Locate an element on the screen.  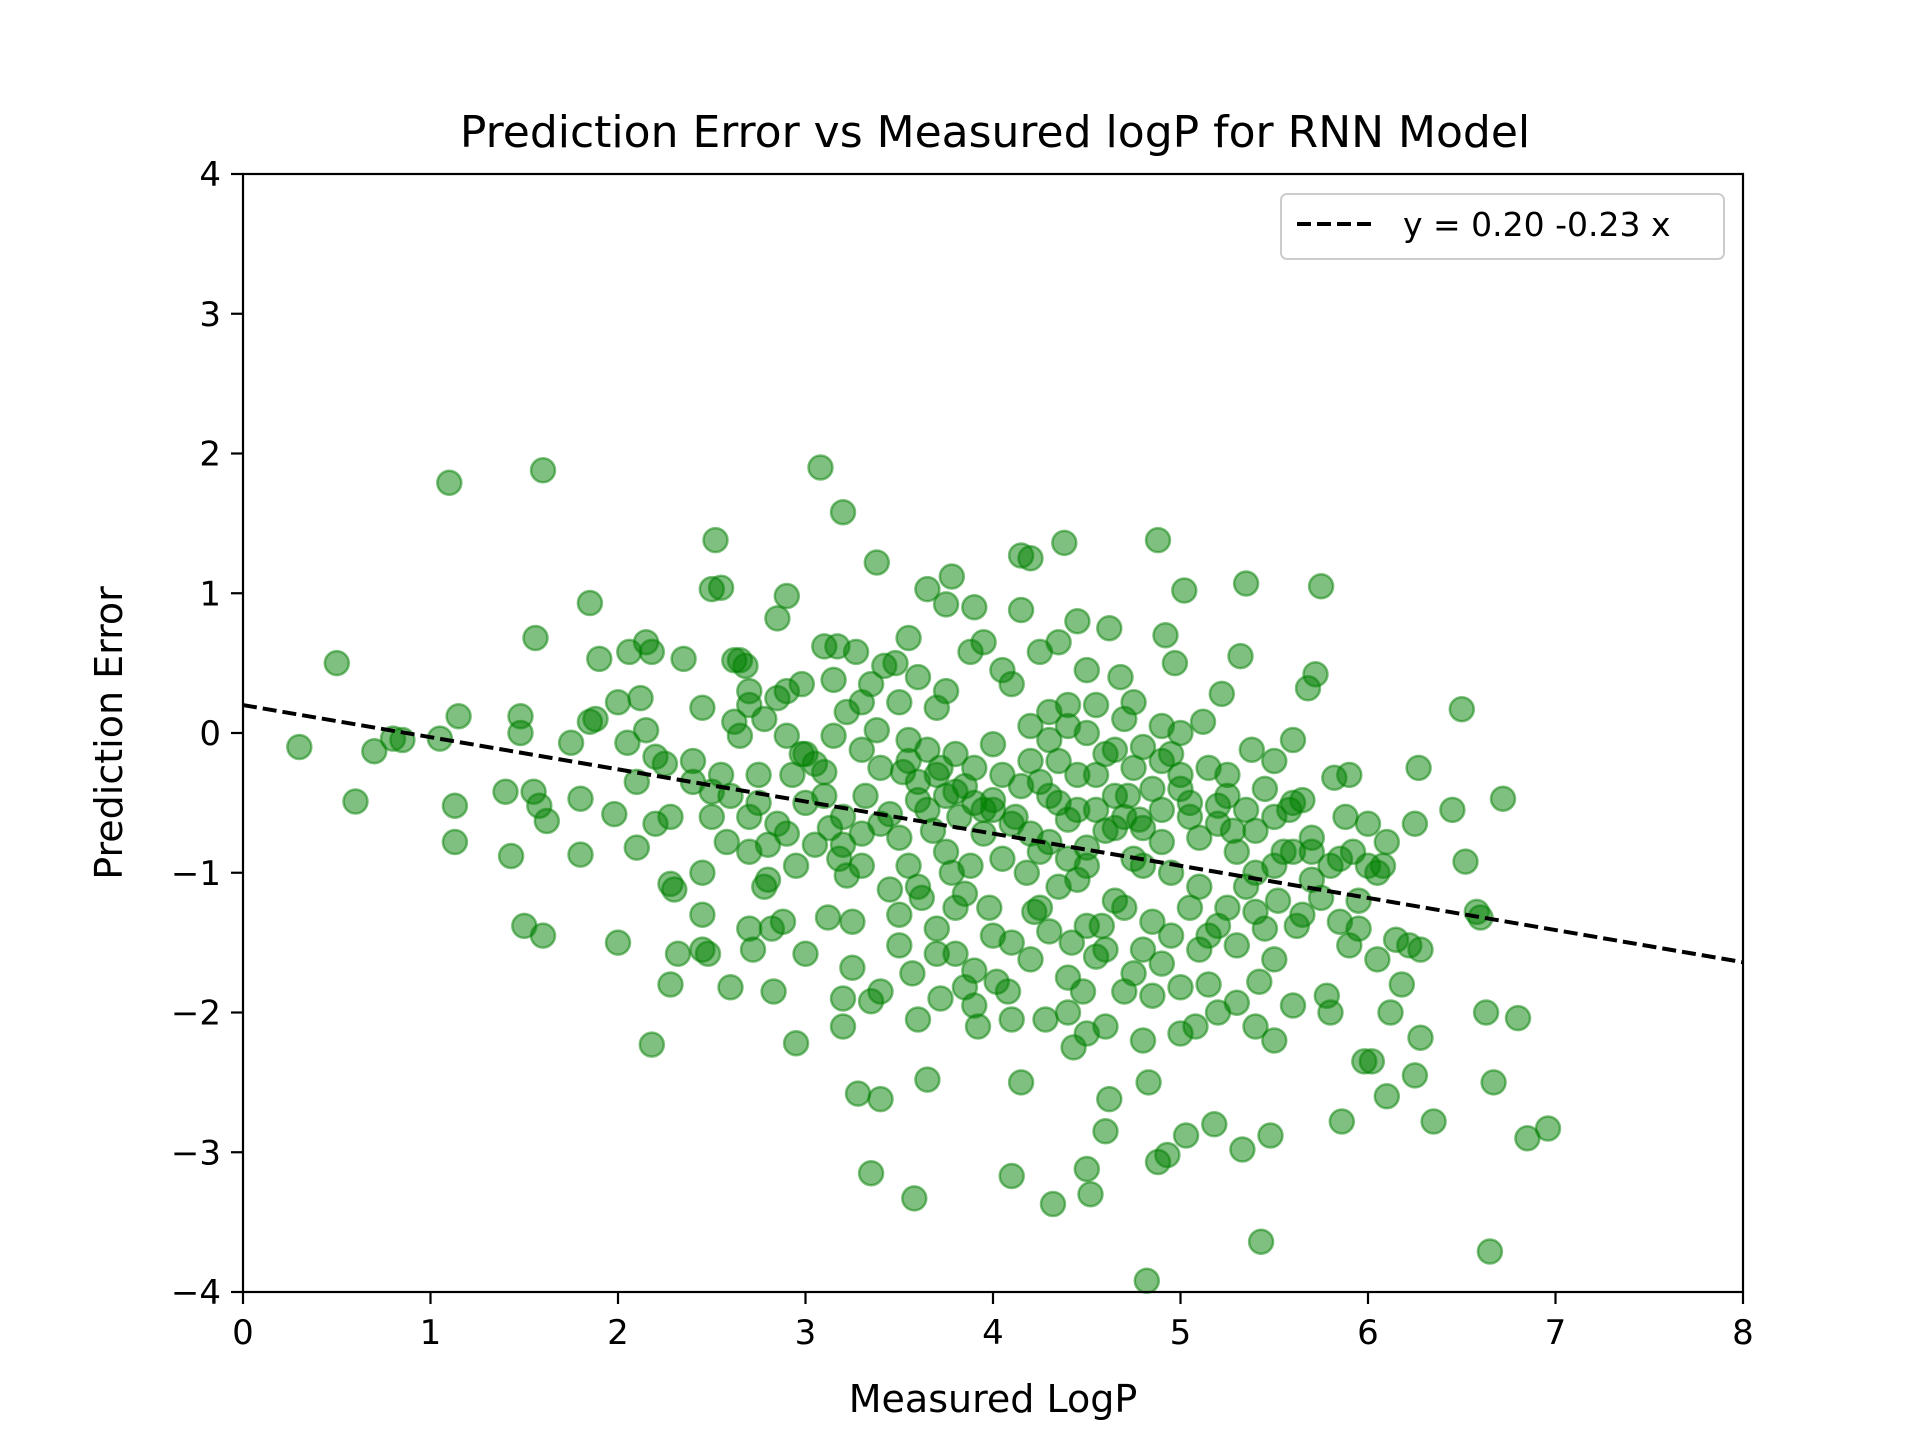
y-tick-label: 0 is located at coordinates (210, 734).